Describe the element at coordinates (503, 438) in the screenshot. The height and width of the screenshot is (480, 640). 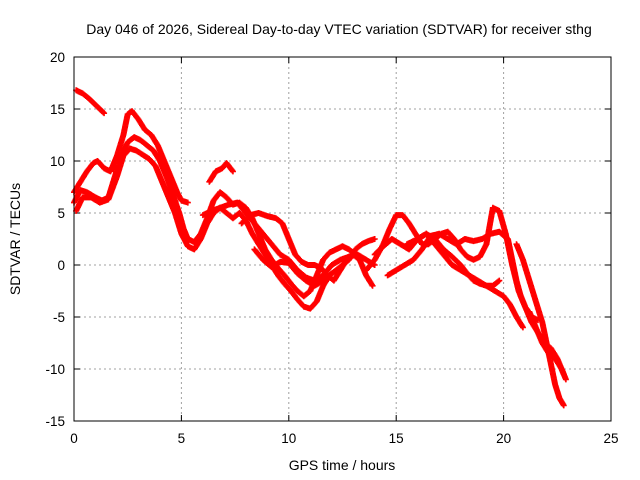
I see `x-tick-label: 20` at that location.